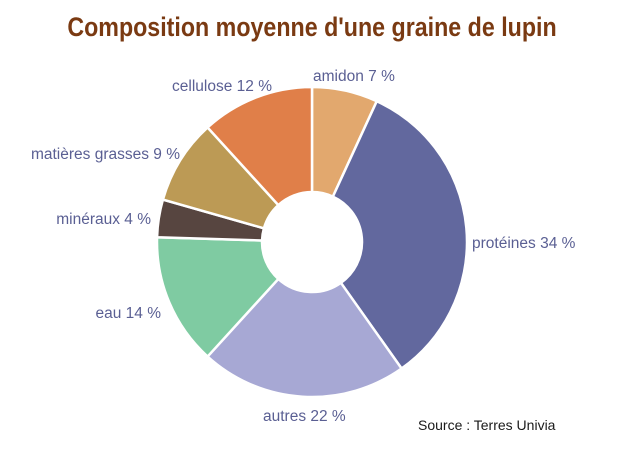 This screenshot has height=467, width=624. What do you see at coordinates (222, 86) in the screenshot?
I see `slice-label-6: cellulose 12 %` at bounding box center [222, 86].